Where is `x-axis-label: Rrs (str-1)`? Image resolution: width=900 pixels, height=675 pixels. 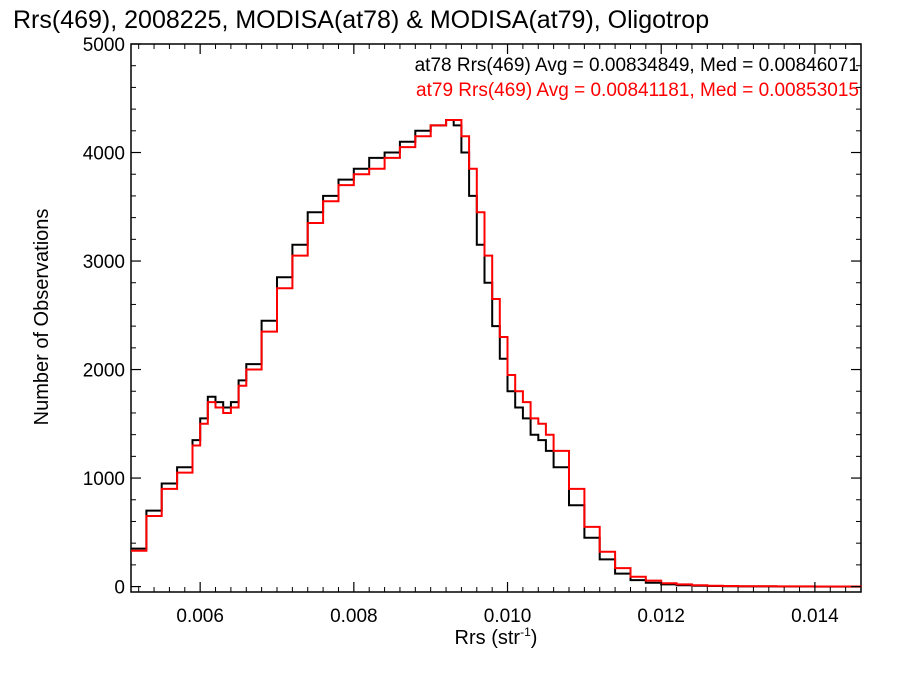
x-axis-label: Rrs (str-1) is located at coordinates (496, 637).